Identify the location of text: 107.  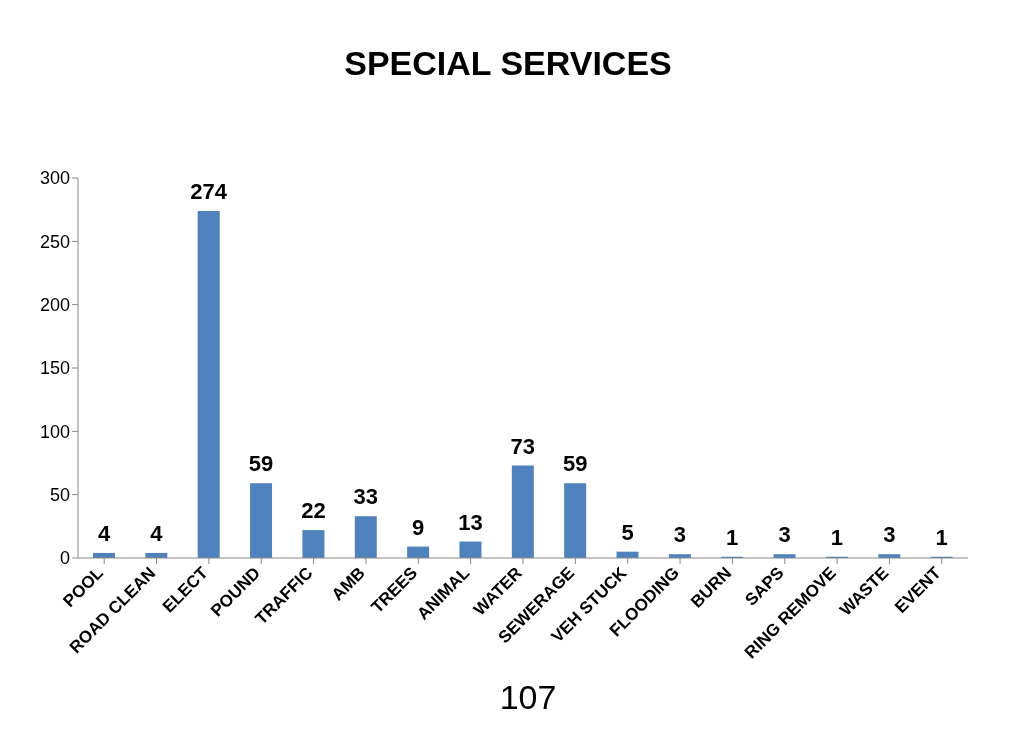
(528, 697).